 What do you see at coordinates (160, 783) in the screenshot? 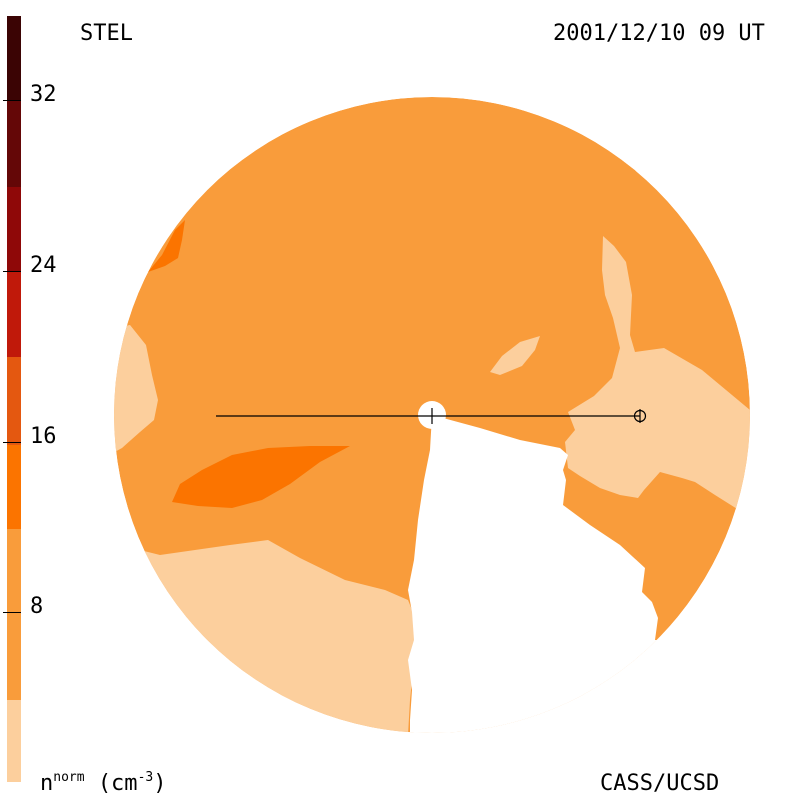
I see `units-paren-close: )` at bounding box center [160, 783].